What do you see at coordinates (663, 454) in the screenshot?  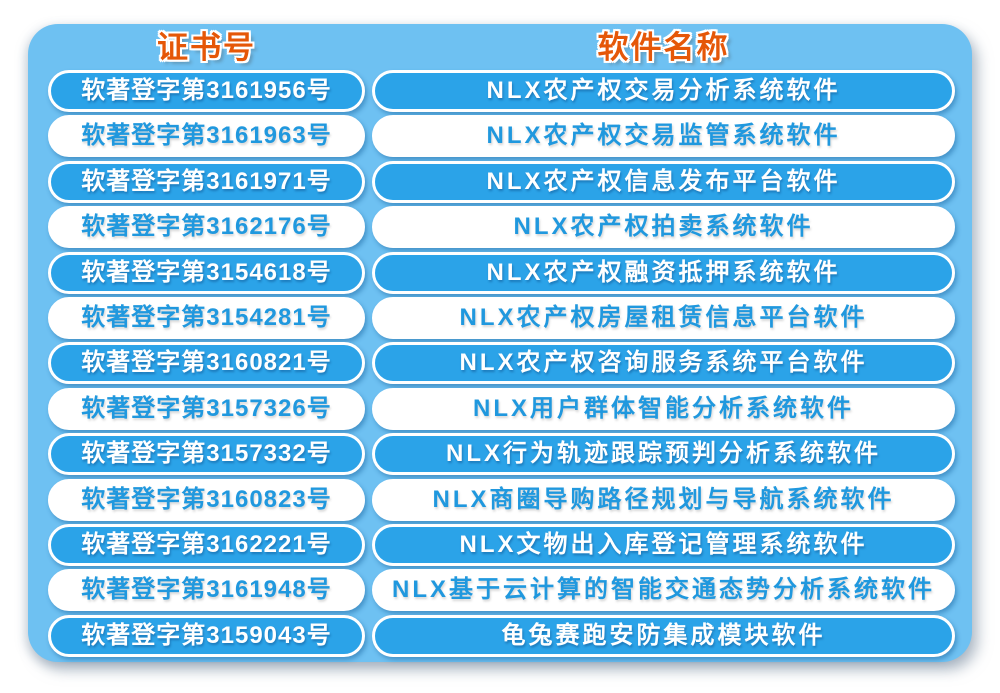 I see `software-name-cell: NLX行为轨迹跟踪预判分析系统软件` at bounding box center [663, 454].